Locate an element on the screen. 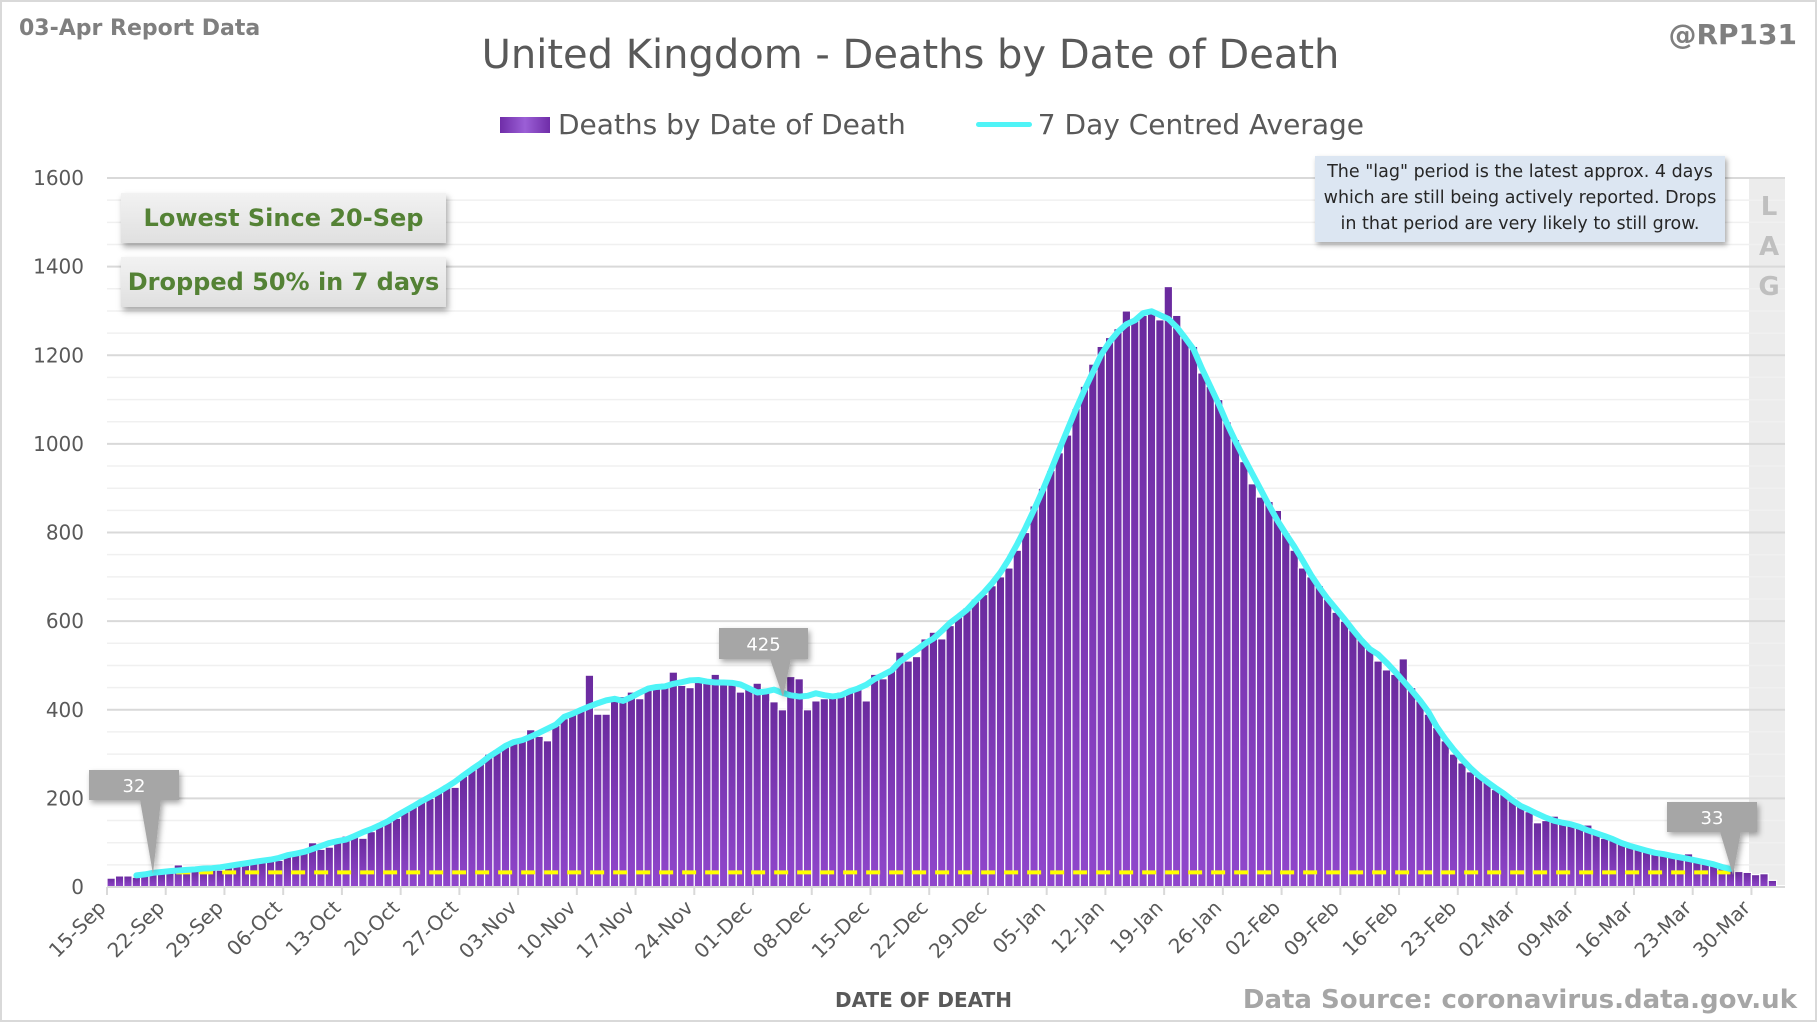 Image resolution: width=1817 pixels, height=1022 pixels. callout-label: 32 is located at coordinates (134, 786).